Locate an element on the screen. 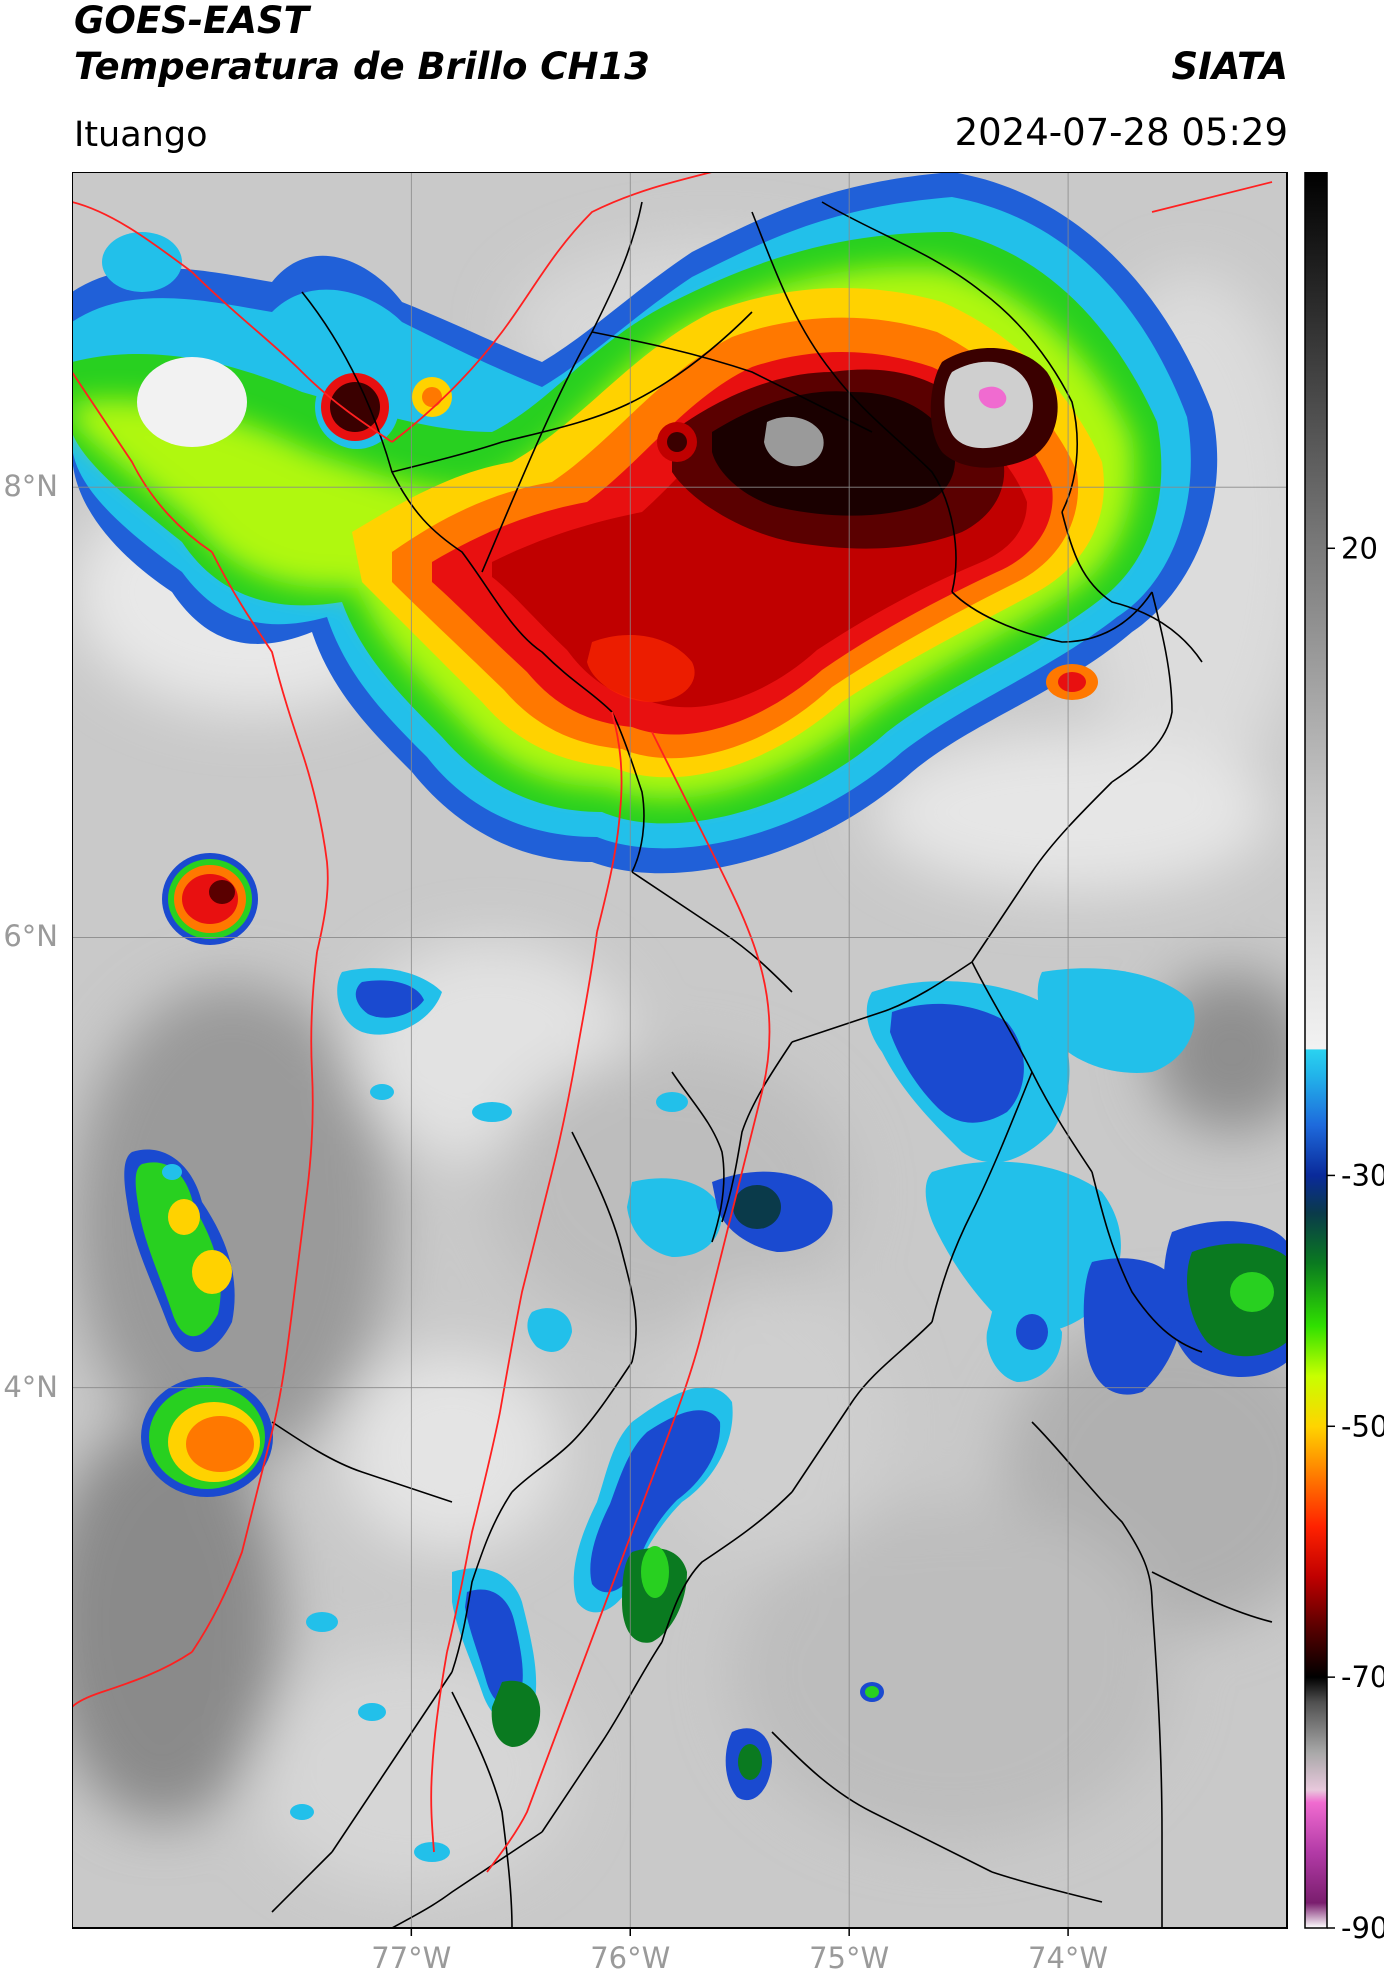  colorbar-tick-label: -30 is located at coordinates (1362, 1175).